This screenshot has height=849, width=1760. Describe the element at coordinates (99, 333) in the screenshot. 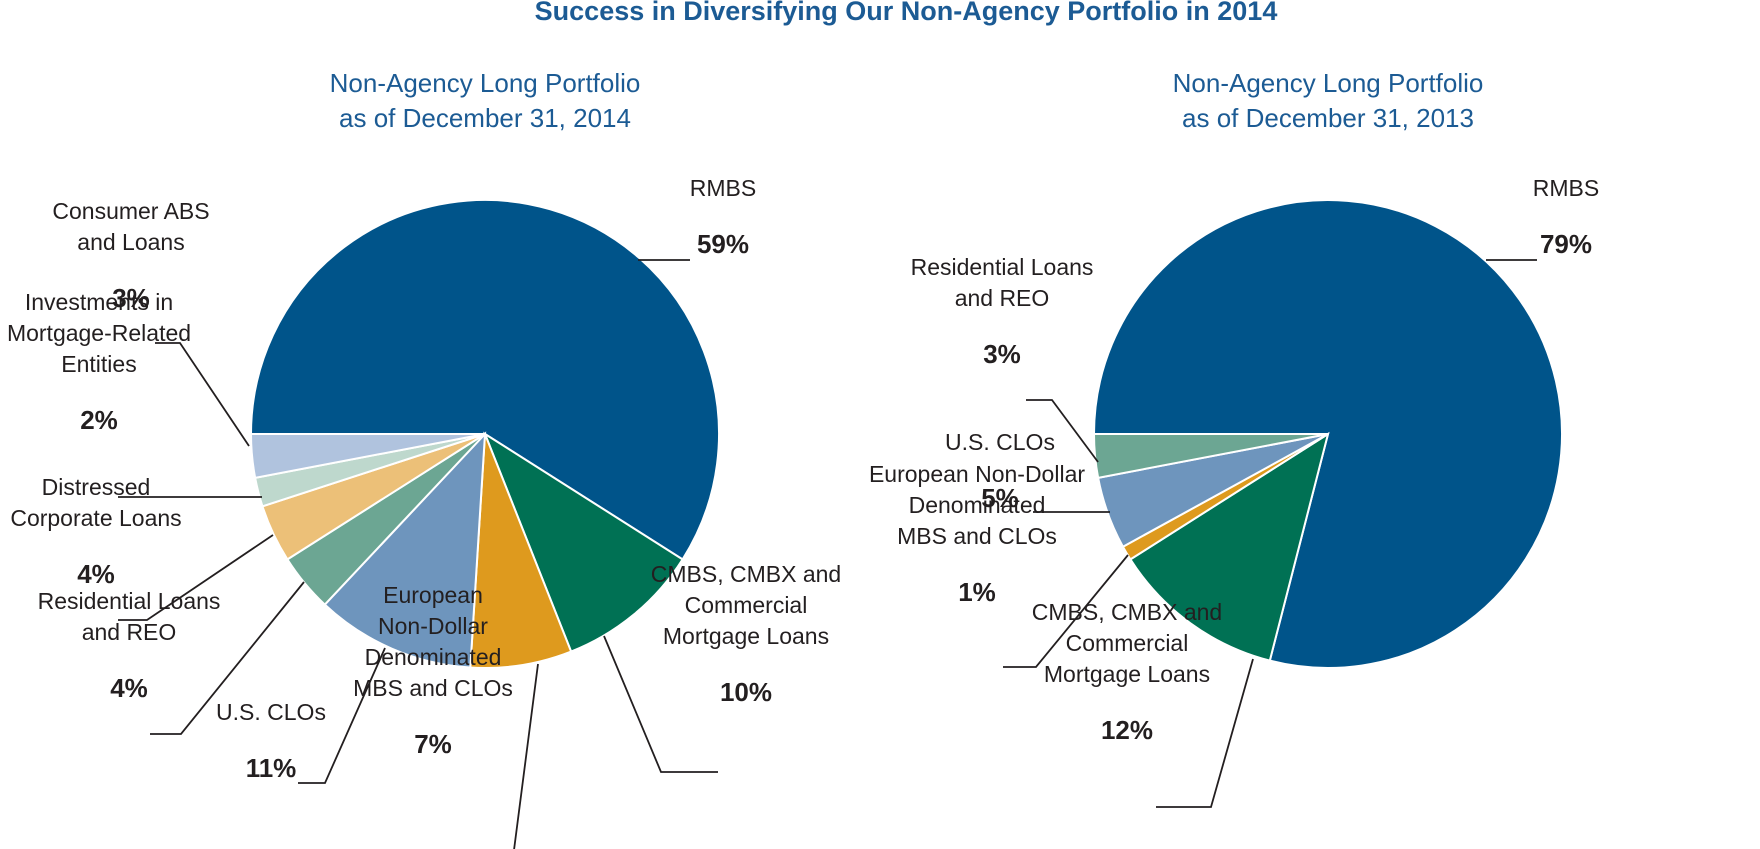

I see `slice-label: Mortgage-Related` at that location.